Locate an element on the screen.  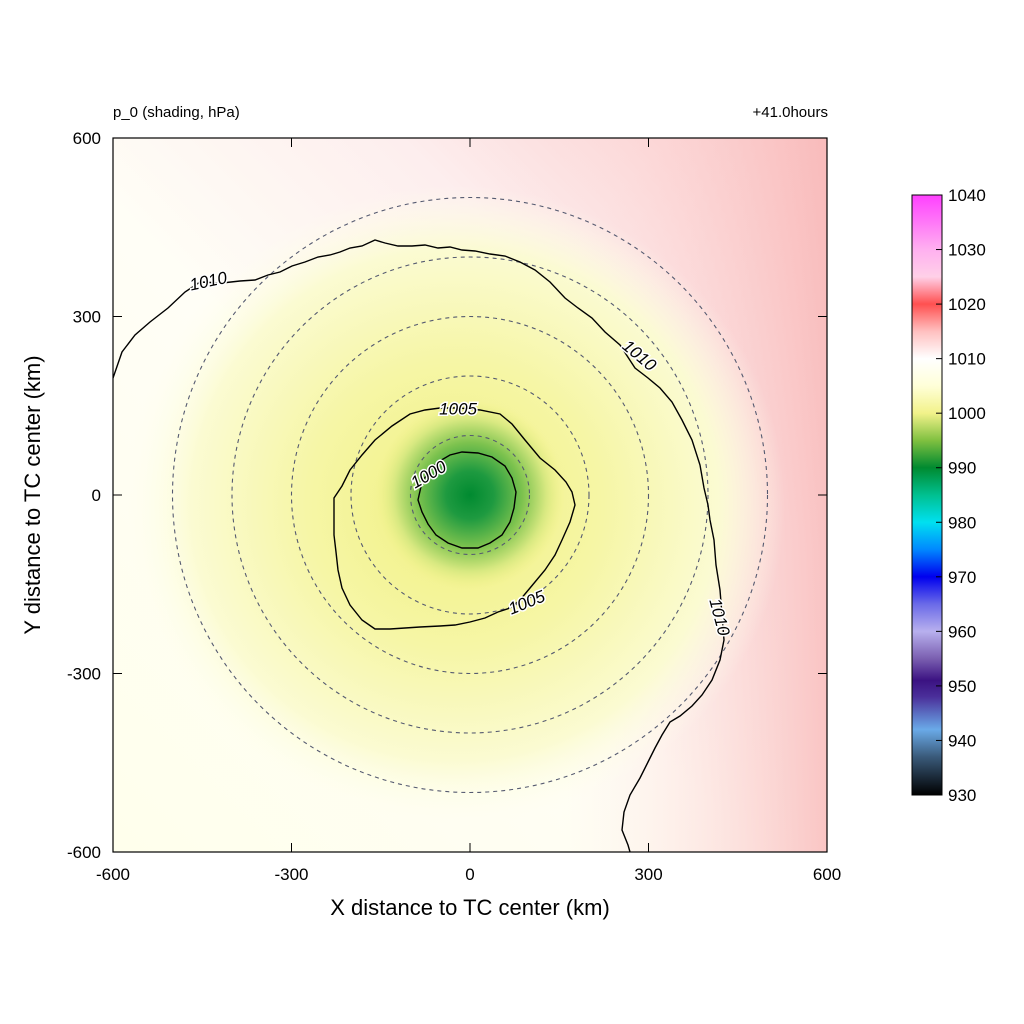
pressure-core-shading is located at coordinates (470, 495).